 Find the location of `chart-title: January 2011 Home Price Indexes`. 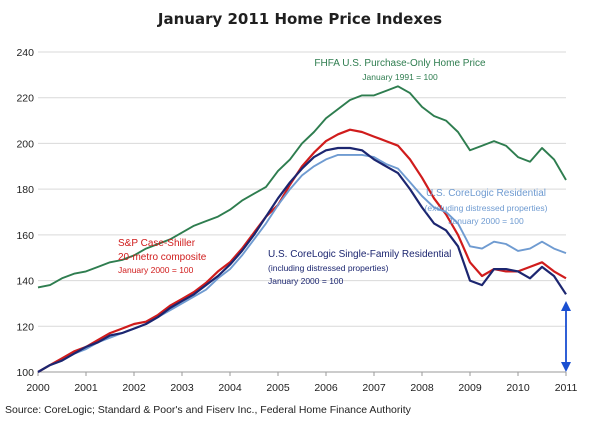

chart-title: January 2011 Home Price Indexes is located at coordinates (299, 19).